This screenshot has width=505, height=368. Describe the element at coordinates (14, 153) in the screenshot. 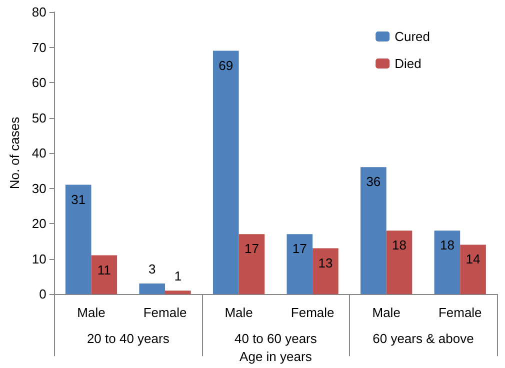

I see `y-axis-title: No. of cases` at that location.